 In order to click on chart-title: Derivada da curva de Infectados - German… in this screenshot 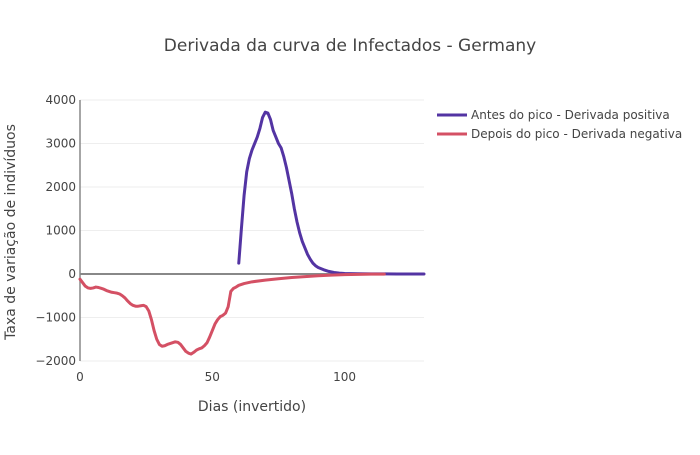, I will do `click(350, 46)`.